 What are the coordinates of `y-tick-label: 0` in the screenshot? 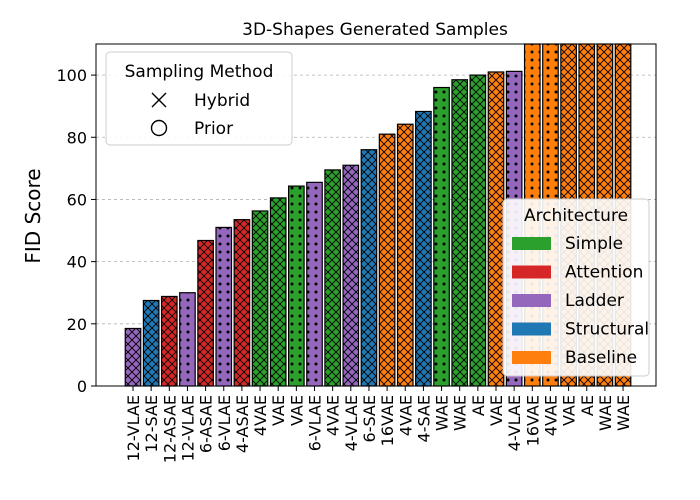 It's located at (82, 386).